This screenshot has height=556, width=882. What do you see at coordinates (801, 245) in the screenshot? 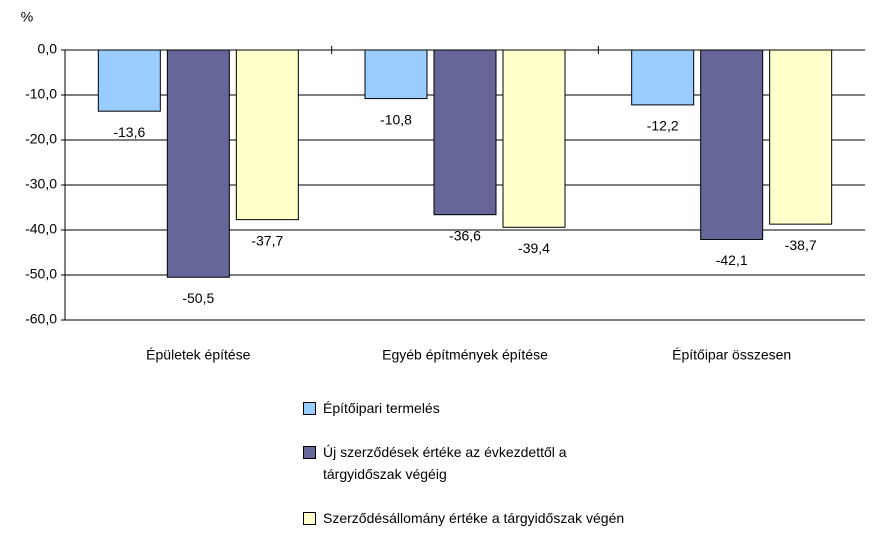
I see `data-label: -38,7` at bounding box center [801, 245].